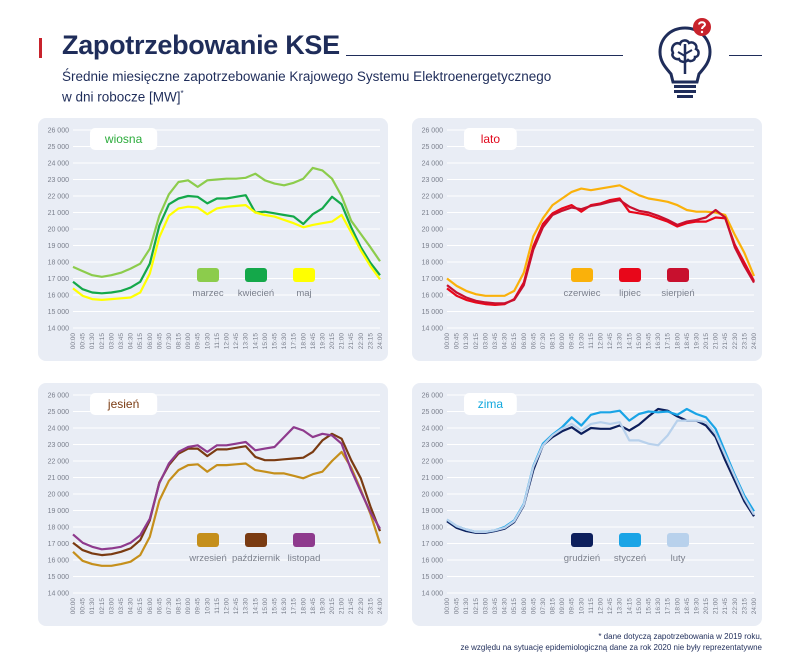 Image resolution: width=805 pixels, height=672 pixels. I want to click on x-tick-label: 06:00, so click(150, 341).